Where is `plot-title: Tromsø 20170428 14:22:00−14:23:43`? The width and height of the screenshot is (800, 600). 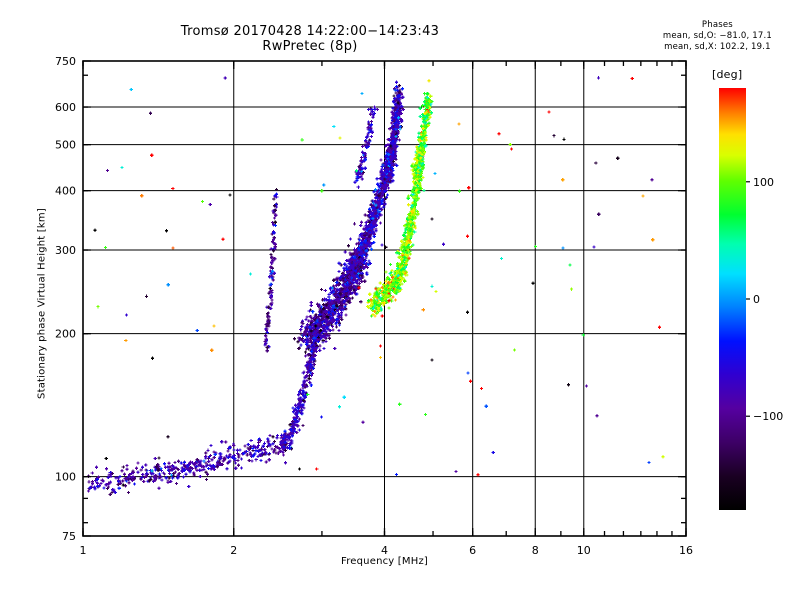 plot-title: Tromsø 20170428 14:22:00−14:23:43 is located at coordinates (310, 31).